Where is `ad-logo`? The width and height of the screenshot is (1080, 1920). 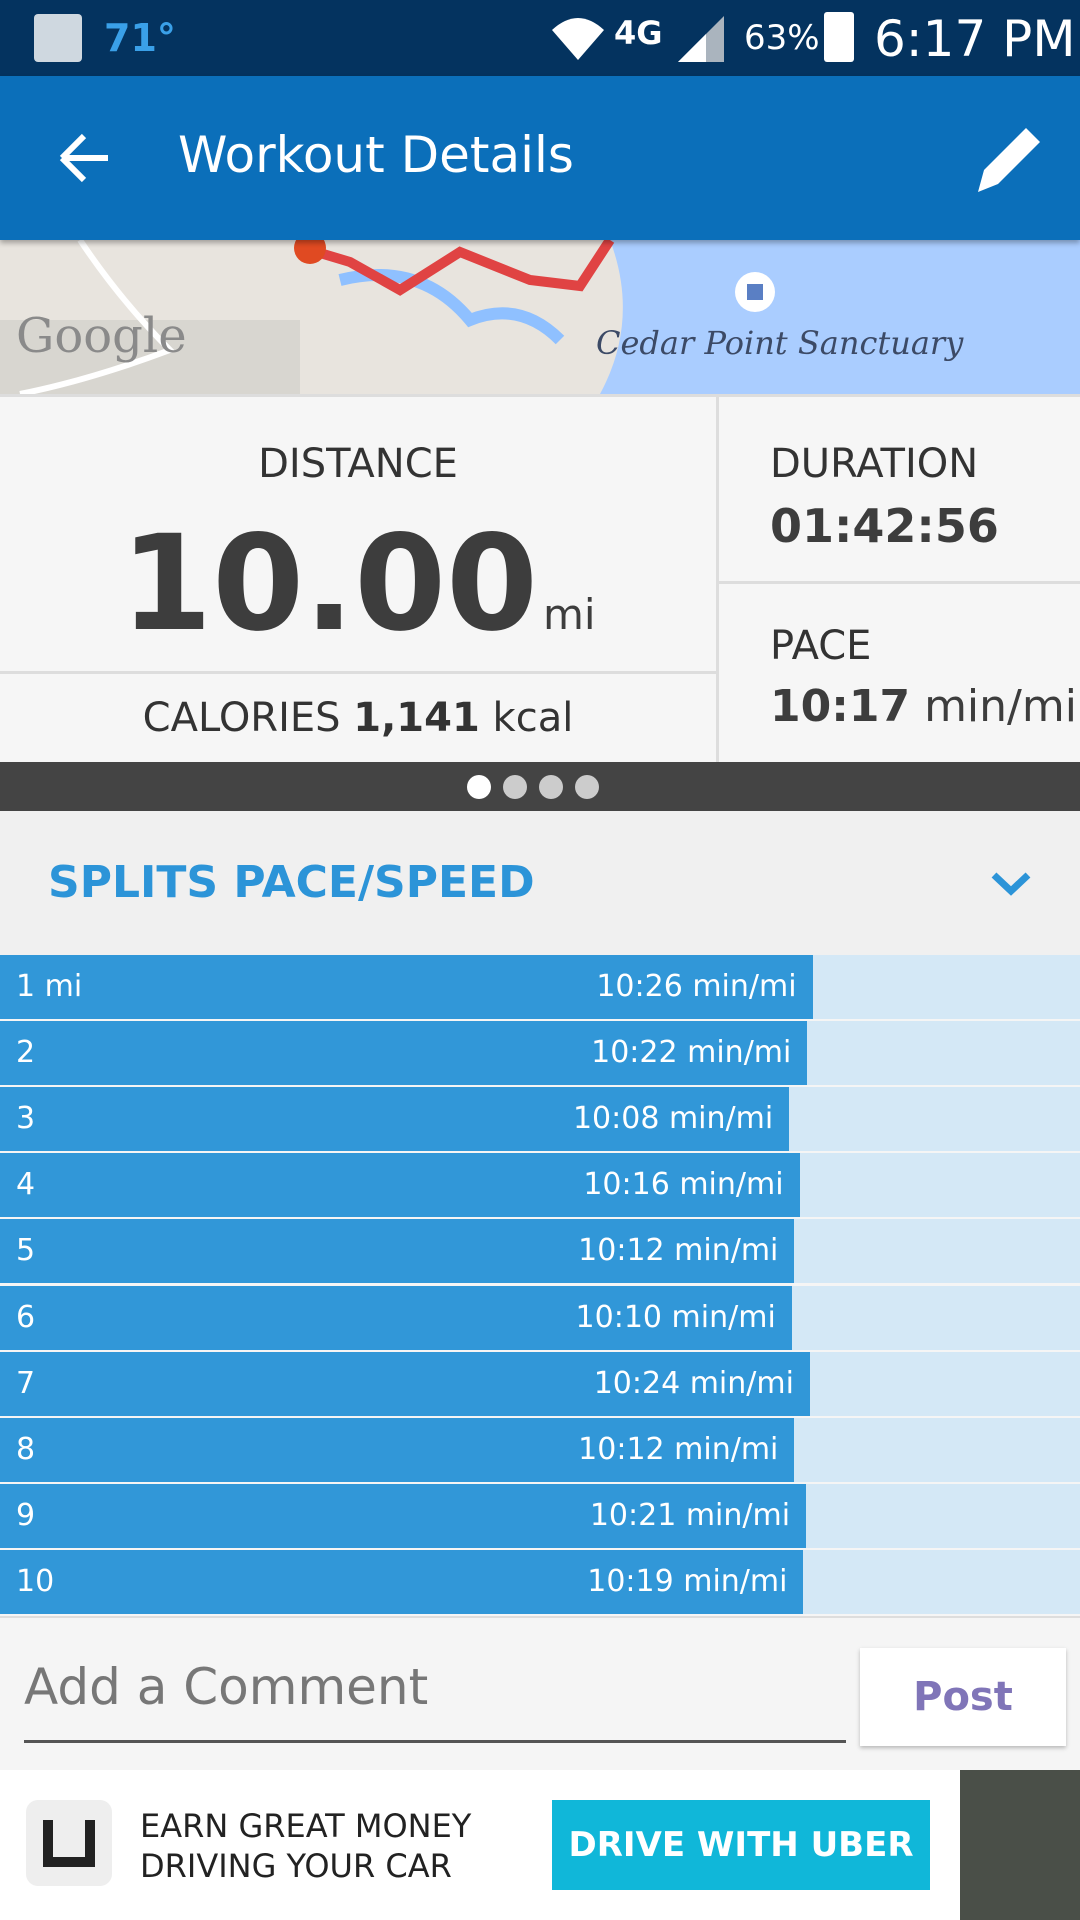
ad-logo is located at coordinates (69, 1843).